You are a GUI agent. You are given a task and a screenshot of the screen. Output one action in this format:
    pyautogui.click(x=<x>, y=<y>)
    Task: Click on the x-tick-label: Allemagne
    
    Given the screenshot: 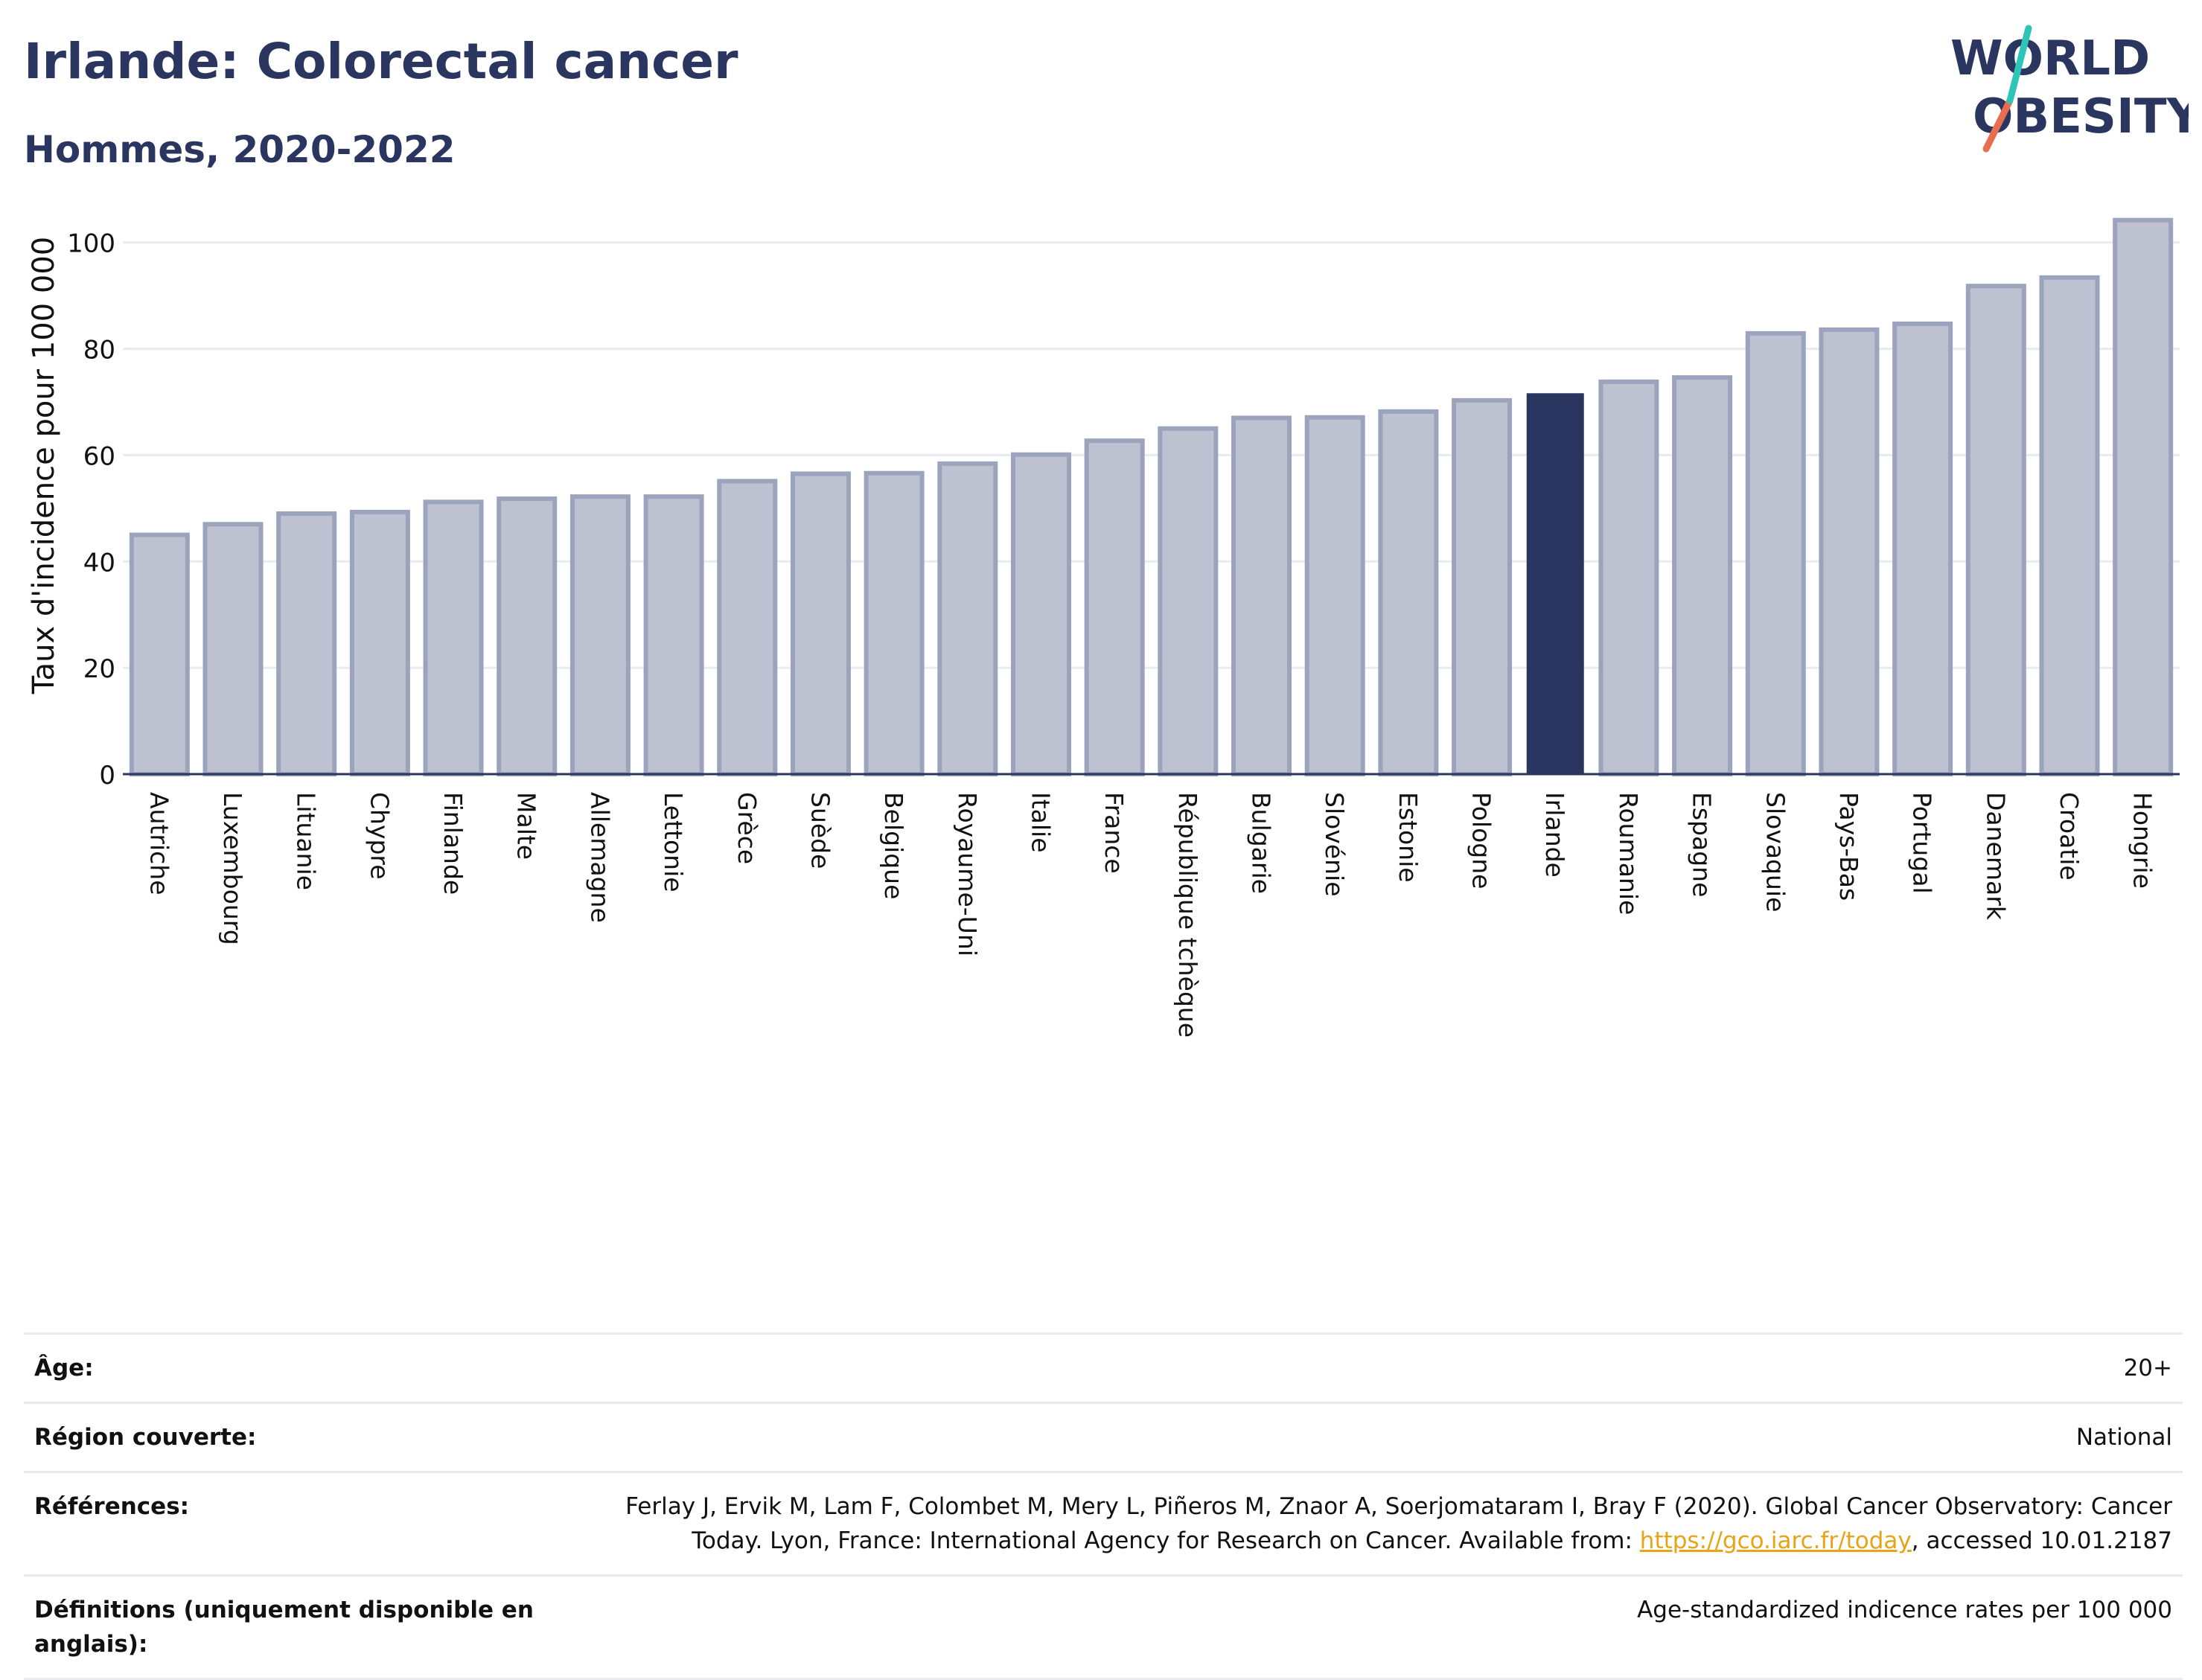 What is the action you would take?
    pyautogui.click(x=599, y=857)
    